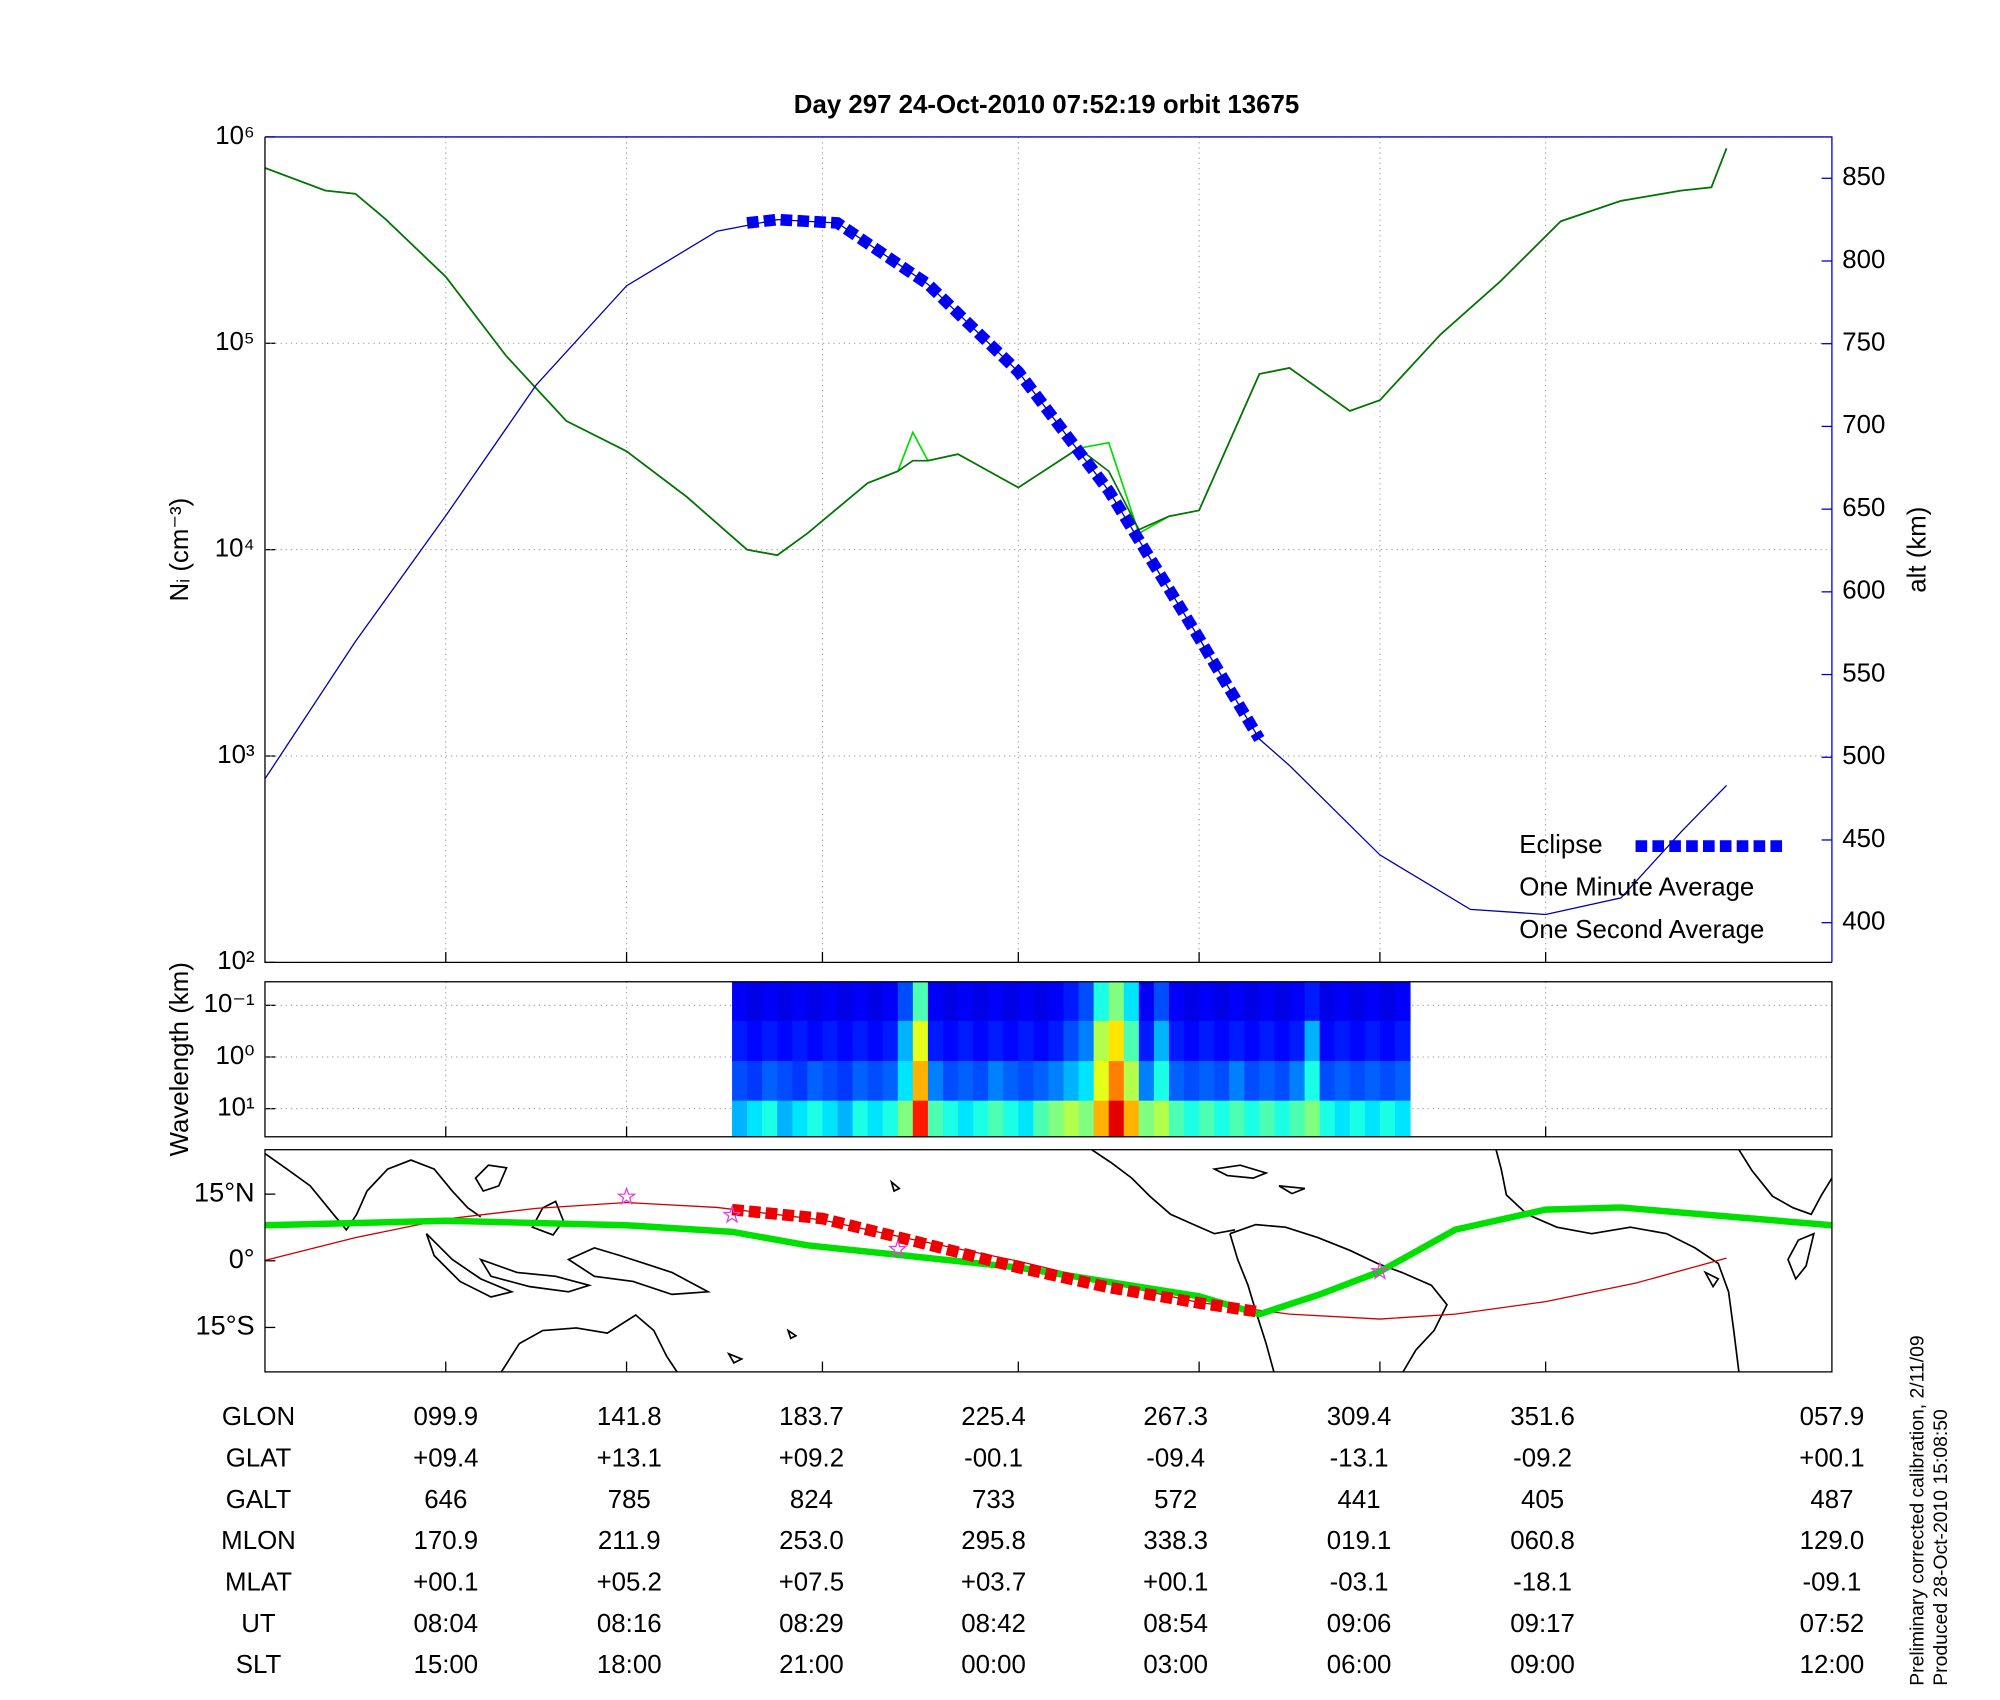  Describe the element at coordinates (1175, 1541) in the screenshot. I see `table-cell: 338.3` at that location.